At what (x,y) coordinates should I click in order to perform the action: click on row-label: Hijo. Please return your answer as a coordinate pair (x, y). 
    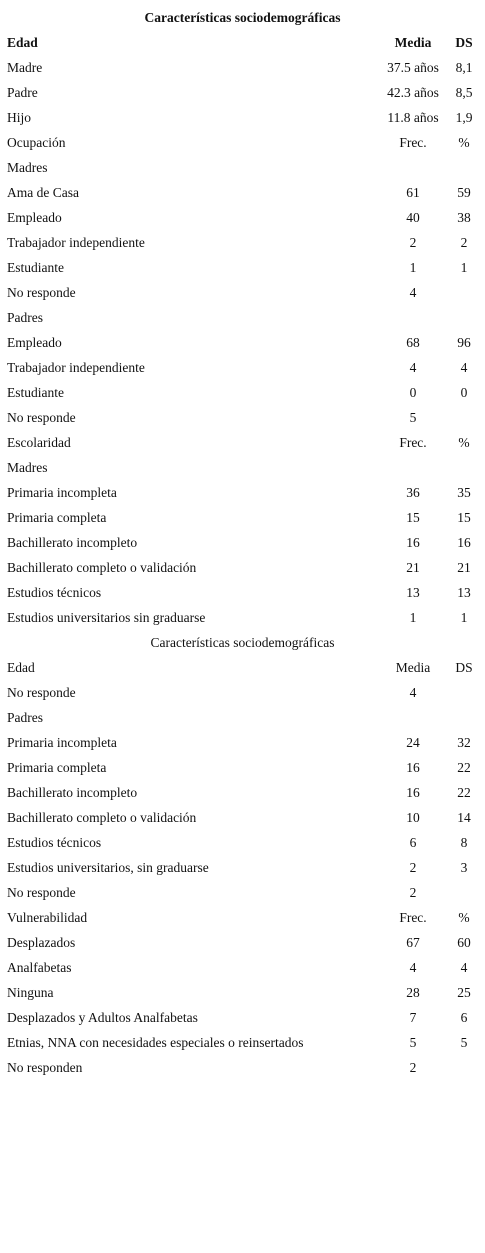
    Looking at the image, I should click on (19, 117).